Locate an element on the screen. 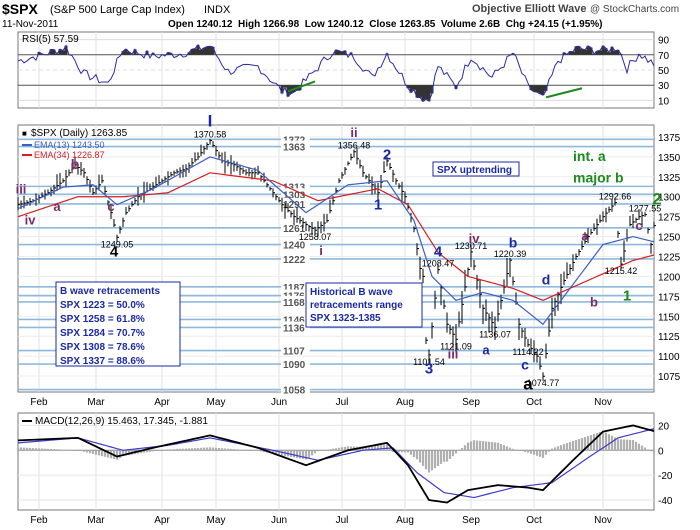 The height and width of the screenshot is (530, 700). price-tick-label: 1175 is located at coordinates (669, 297).